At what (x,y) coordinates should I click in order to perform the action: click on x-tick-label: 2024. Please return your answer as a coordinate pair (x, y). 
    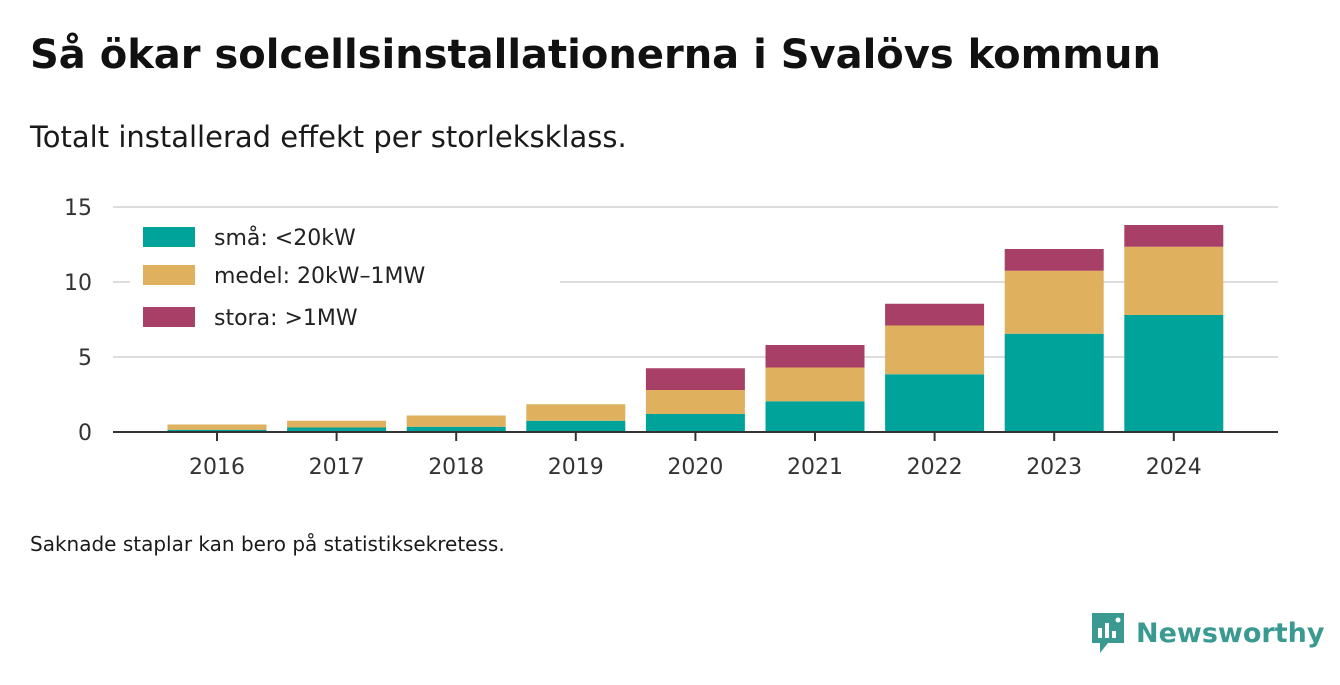
    Looking at the image, I should click on (1174, 467).